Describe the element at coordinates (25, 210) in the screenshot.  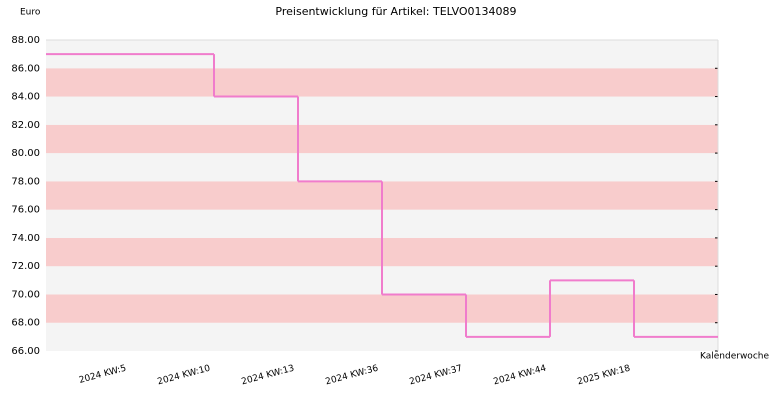
I see `y-tick-label: 76.00` at that location.